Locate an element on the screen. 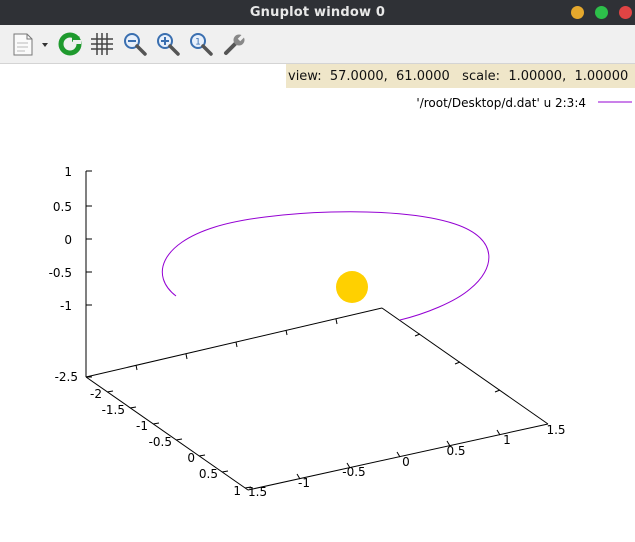 This screenshot has height=542, width=635. left-axis-tick-label: 1 is located at coordinates (237, 491).